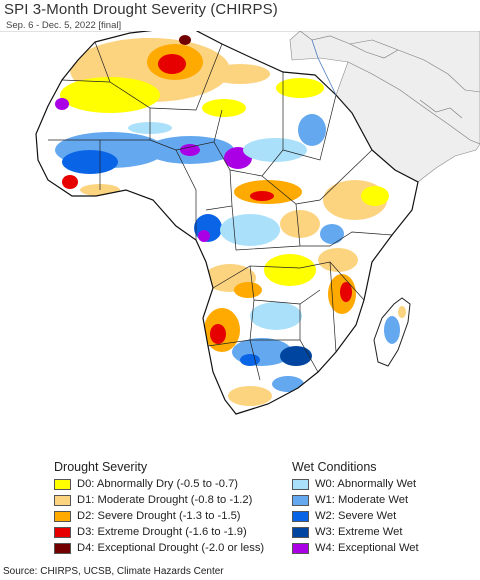  Describe the element at coordinates (324, 67) in the screenshot. I see `nile-river` at that location.